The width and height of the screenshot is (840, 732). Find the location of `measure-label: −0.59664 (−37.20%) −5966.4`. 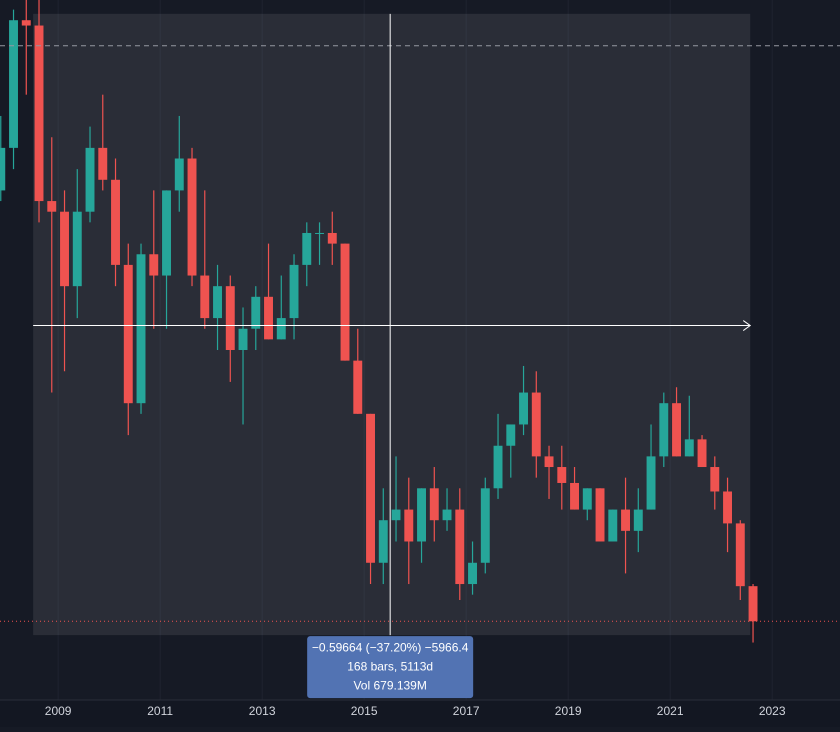

measure-label: −0.59664 (−37.20%) −5966.4 is located at coordinates (390, 647).